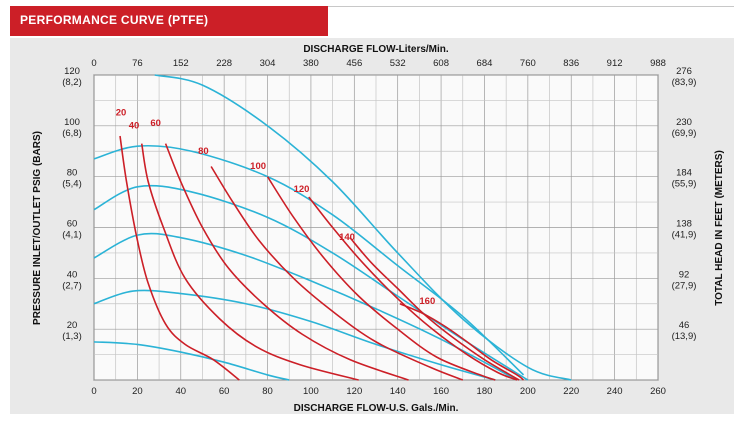 The height and width of the screenshot is (422, 744). What do you see at coordinates (719, 228) in the screenshot?
I see `y-right-axis-title: TOTAL HEAD IN FEET (METERS)` at bounding box center [719, 228].